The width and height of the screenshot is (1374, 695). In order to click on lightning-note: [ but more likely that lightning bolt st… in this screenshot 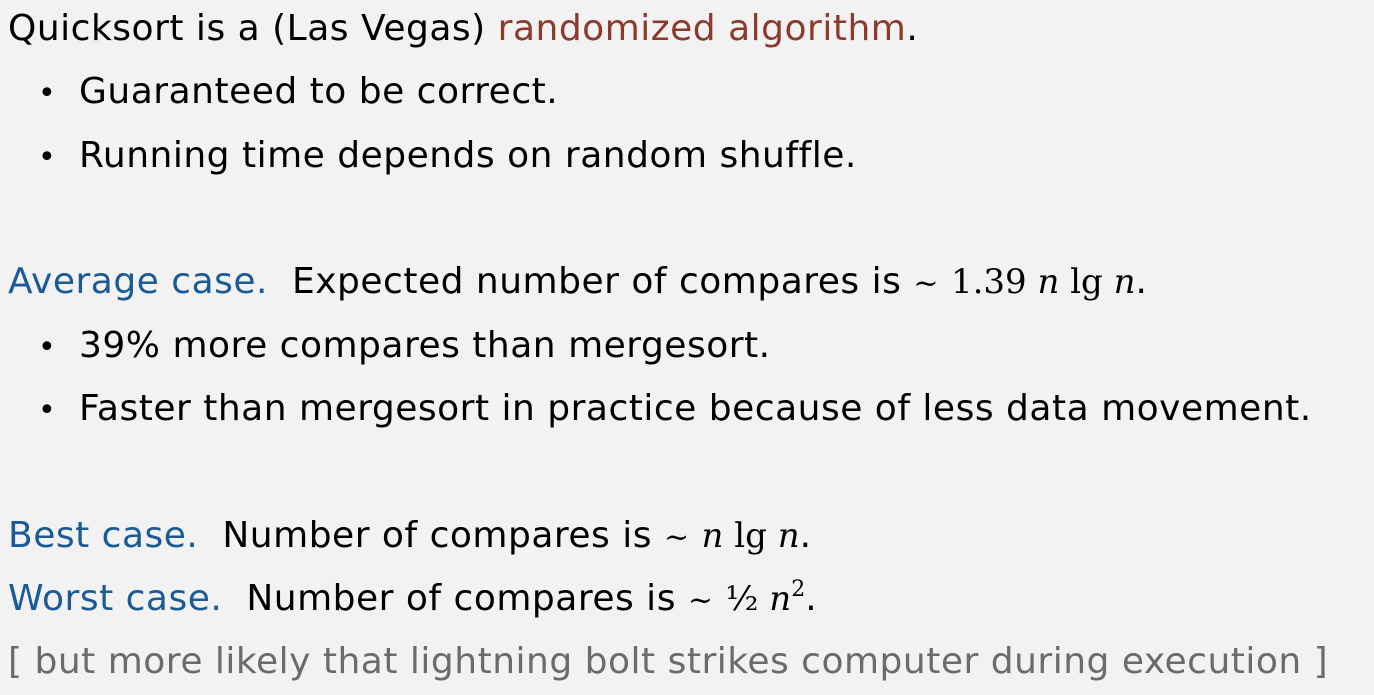, I will do `click(668, 661)`.